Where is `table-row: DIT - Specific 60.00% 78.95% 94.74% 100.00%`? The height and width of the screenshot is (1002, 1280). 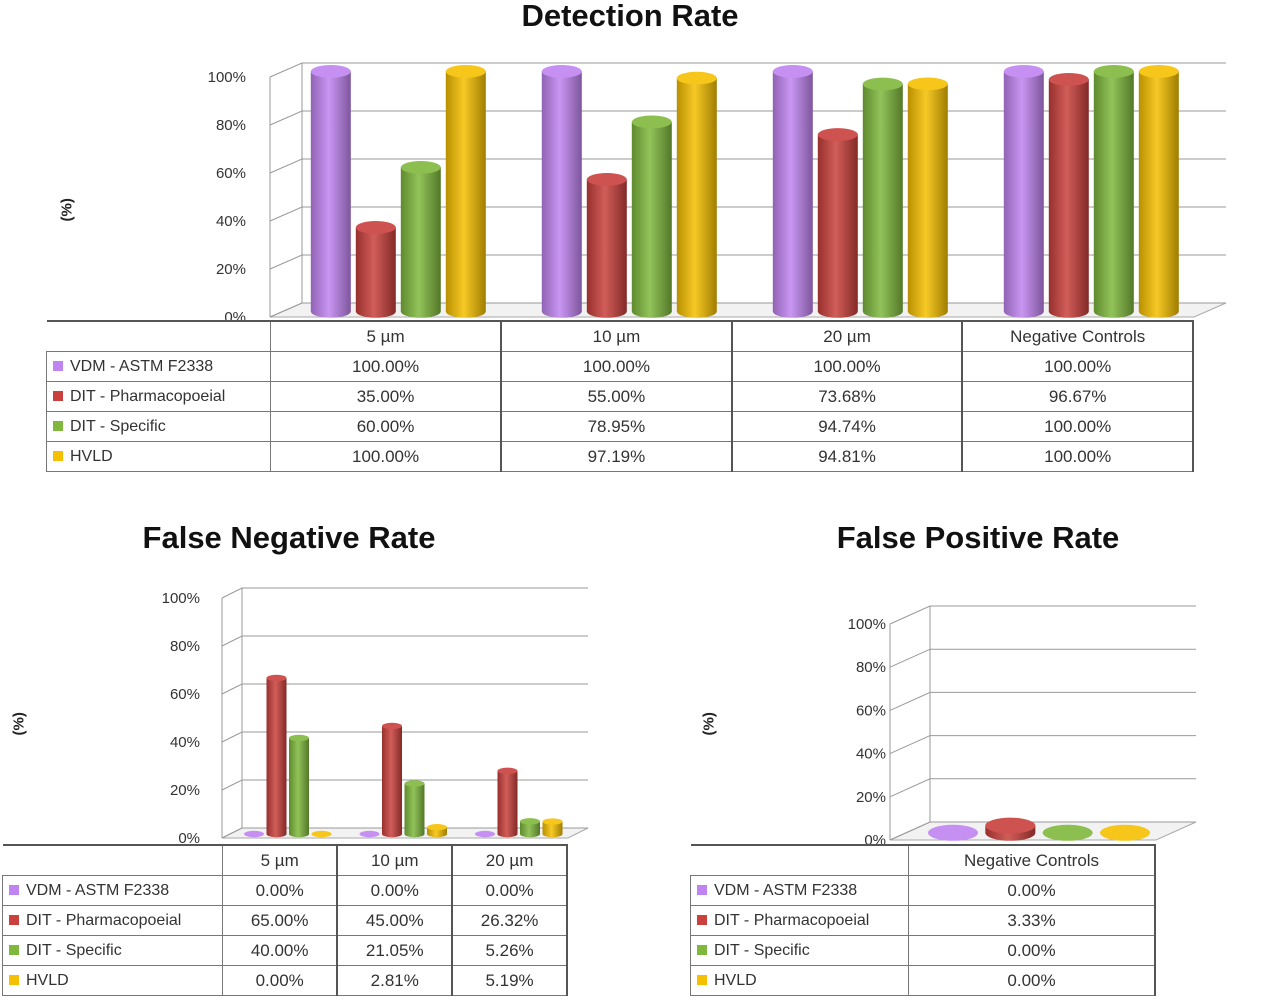
table-row: DIT - Specific 60.00% 78.95% 94.74% 100.00% is located at coordinates (620, 426).